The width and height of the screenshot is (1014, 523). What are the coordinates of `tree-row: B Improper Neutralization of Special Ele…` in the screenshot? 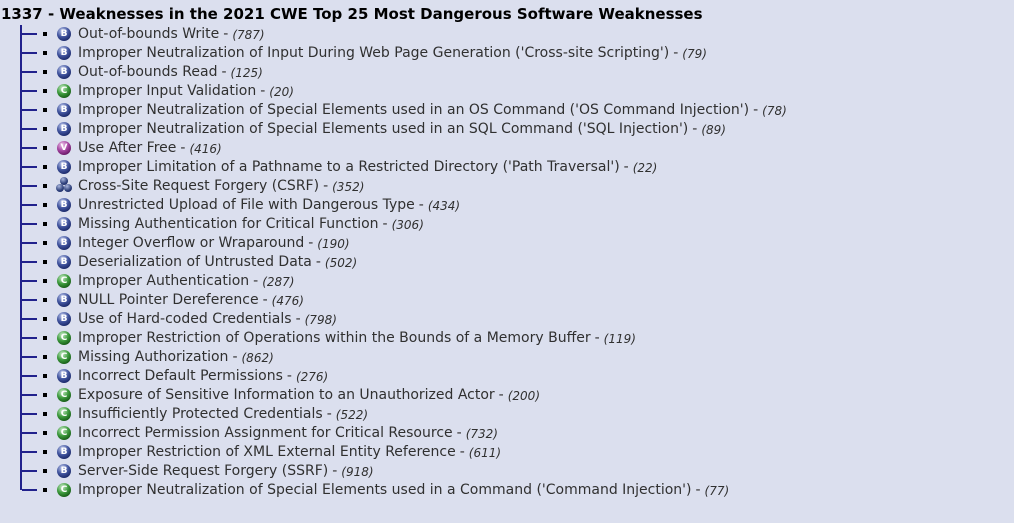 It's located at (507, 128).